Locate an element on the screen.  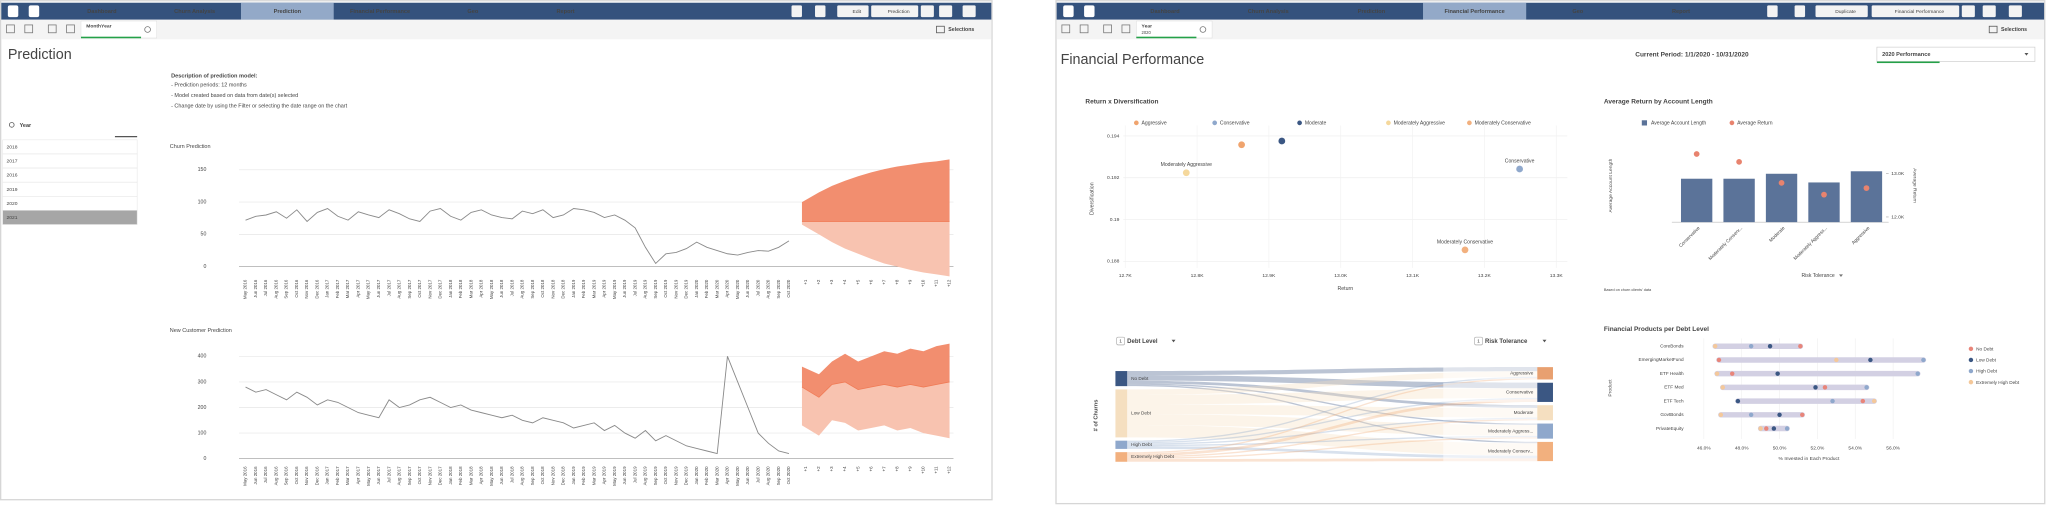
x-tick-label: 54.0% is located at coordinates (1855, 448).